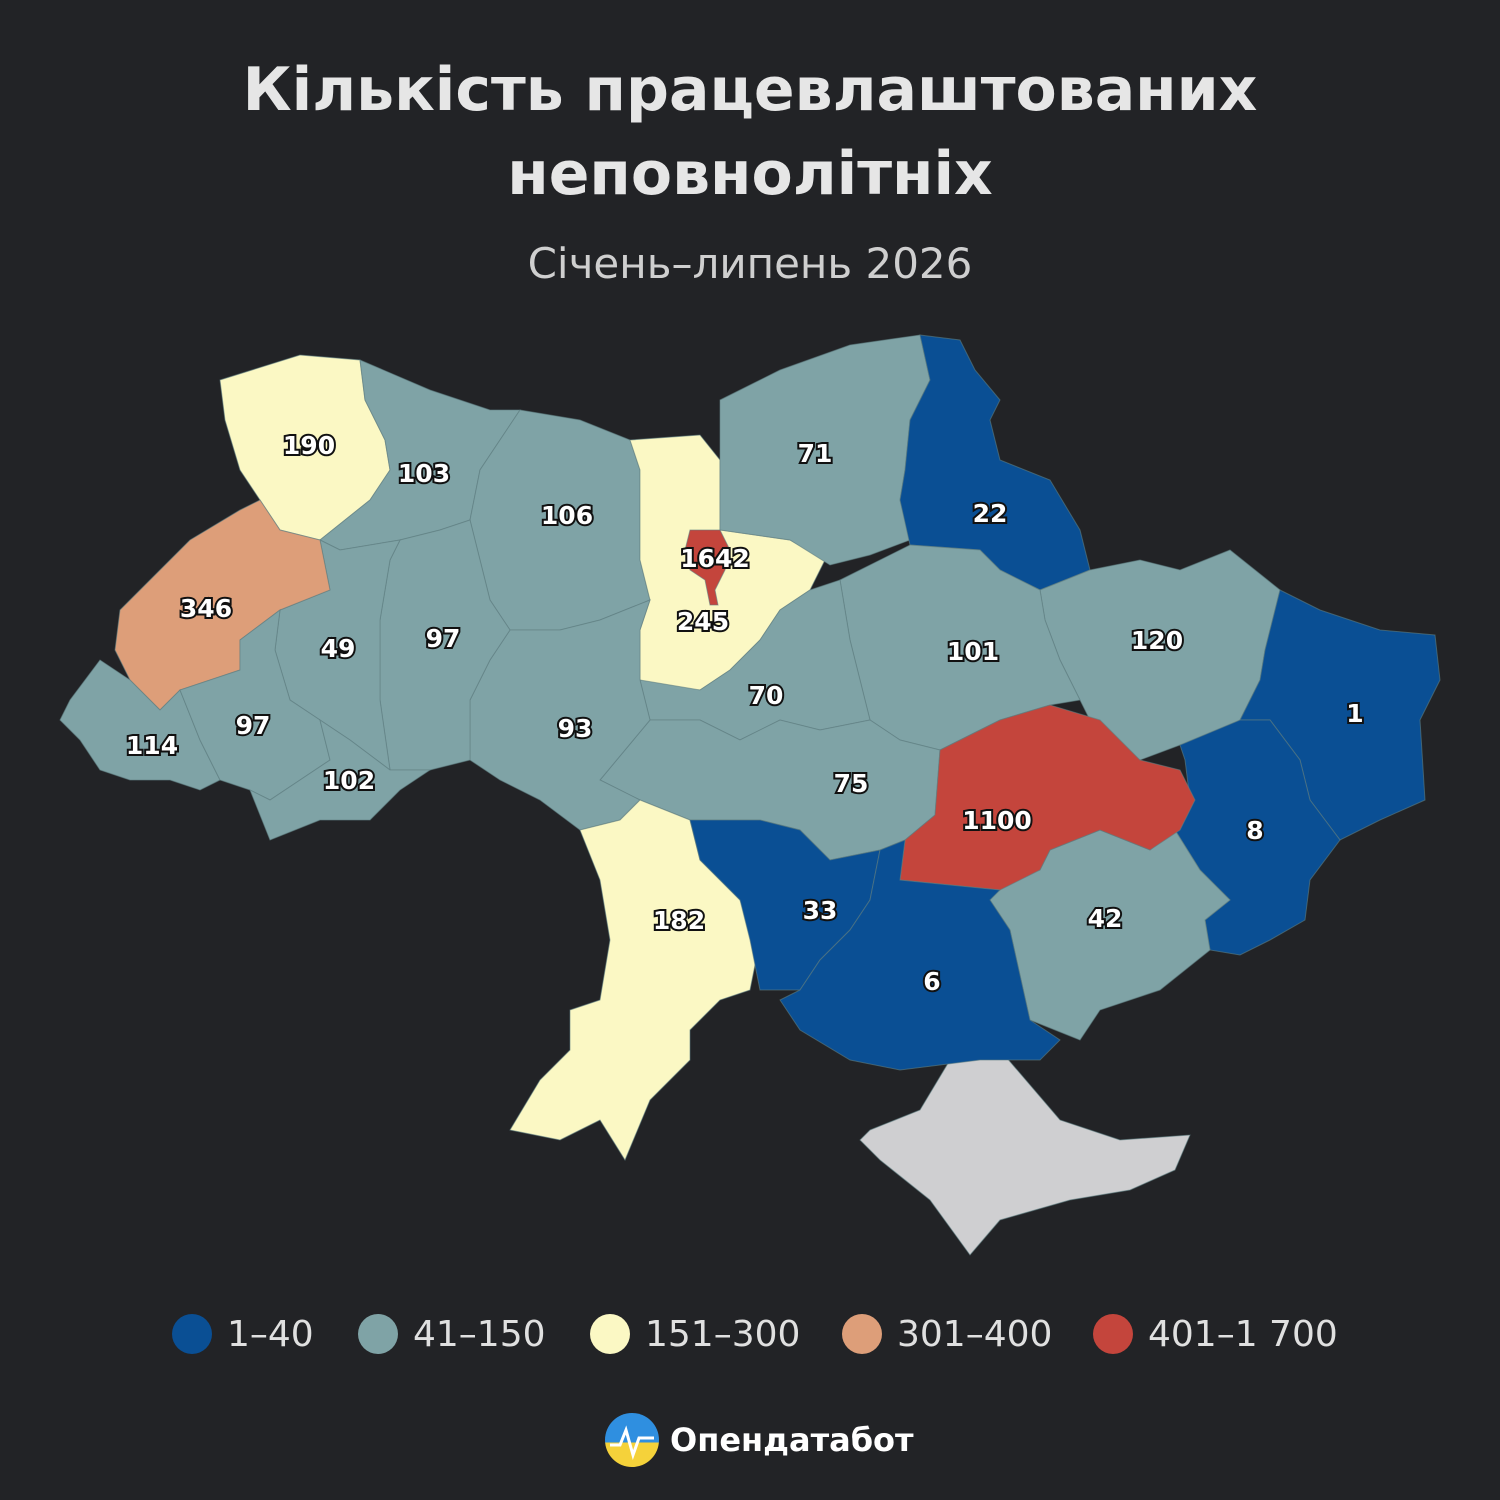  What do you see at coordinates (750, 263) in the screenshot?
I see `subtitle: Січень–липень 2026` at bounding box center [750, 263].